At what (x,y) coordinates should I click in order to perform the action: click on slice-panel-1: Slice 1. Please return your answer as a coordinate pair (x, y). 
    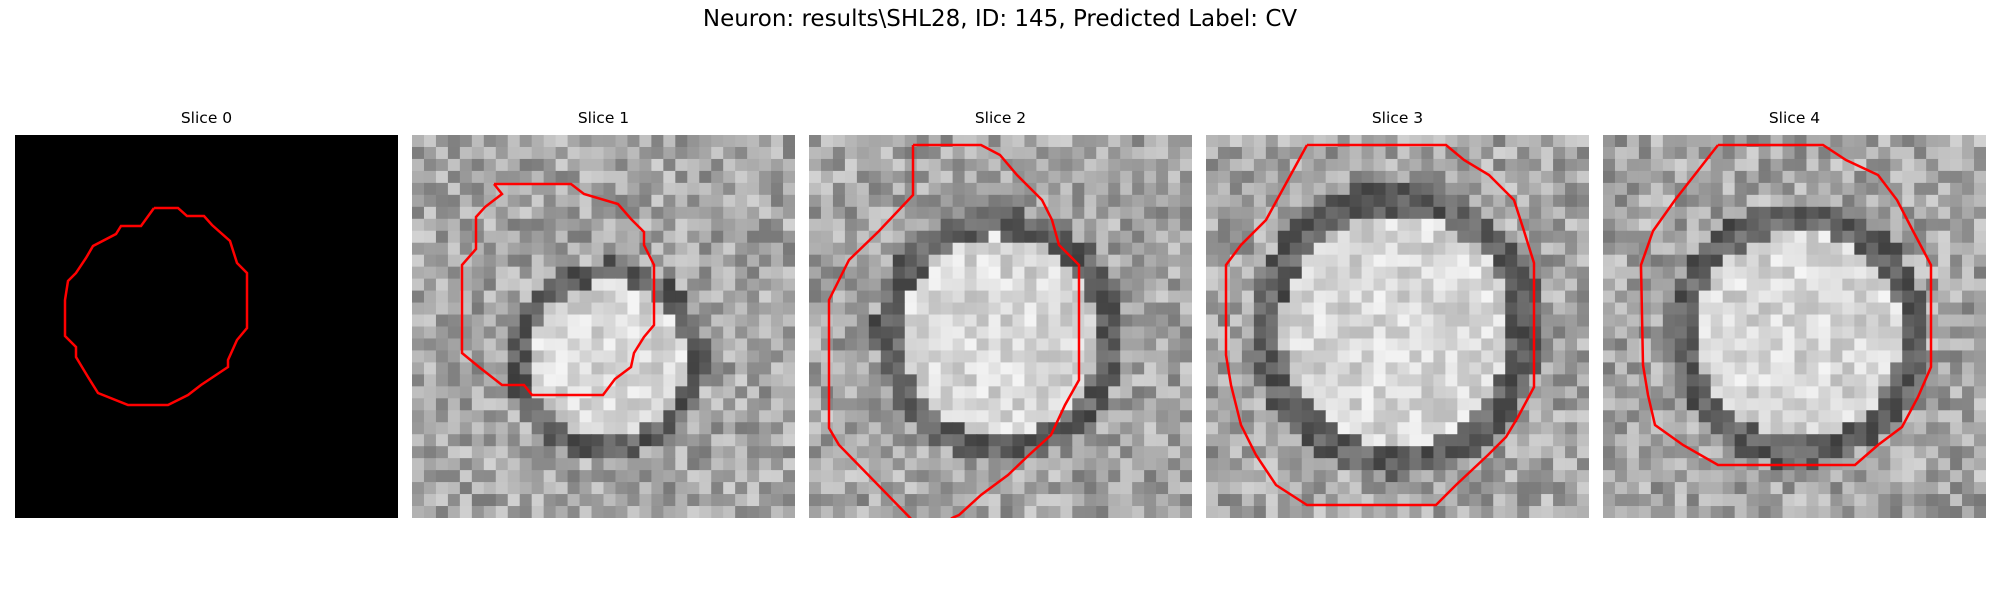
    Looking at the image, I should click on (603, 313).